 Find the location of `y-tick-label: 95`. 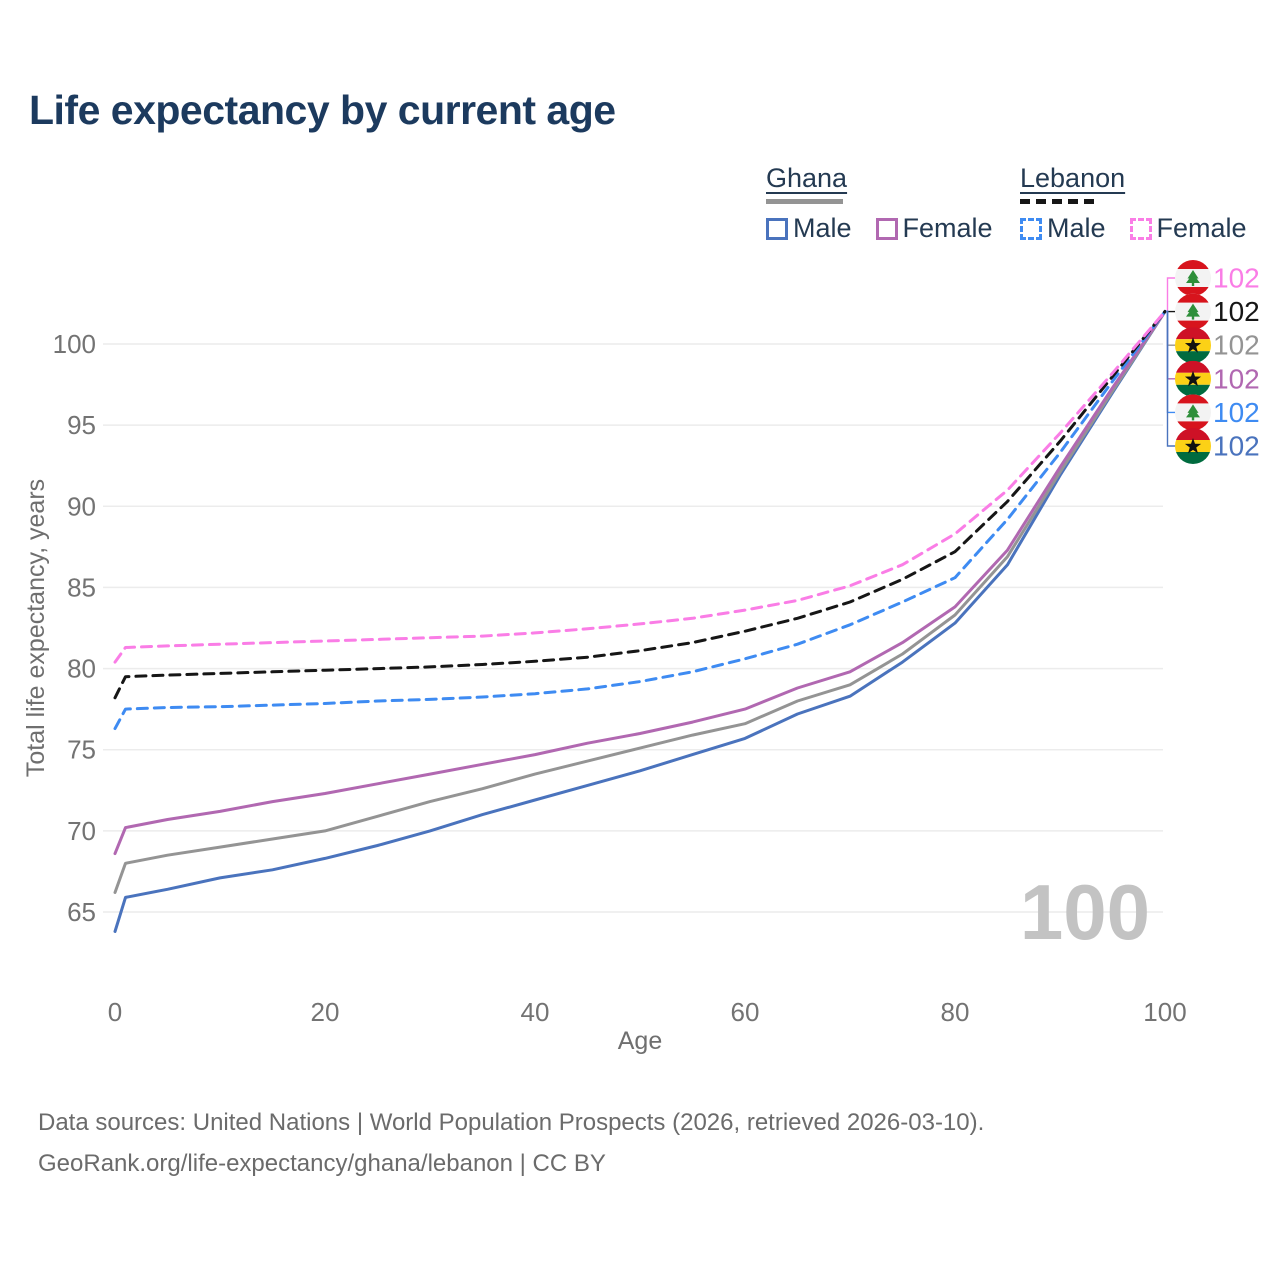

y-tick-label: 95 is located at coordinates (81, 425).